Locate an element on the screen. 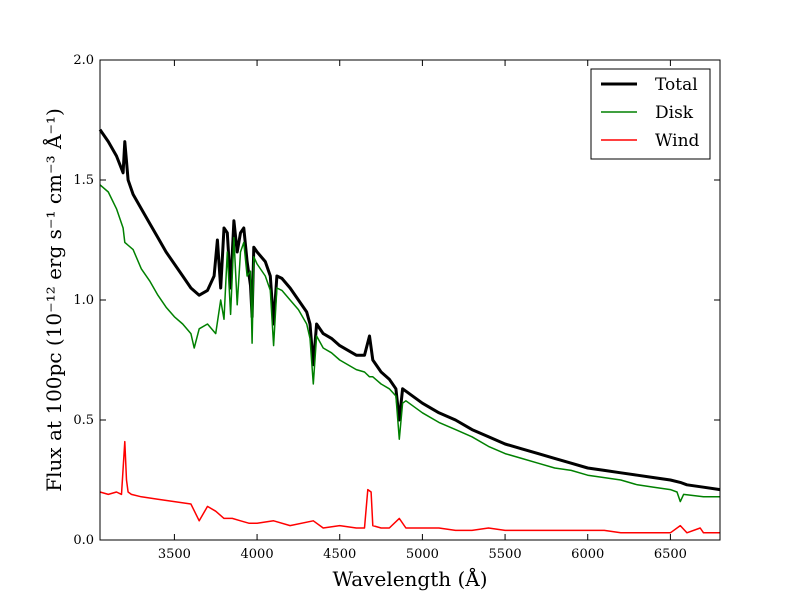  legend-label-wind: Wind is located at coordinates (677, 141).